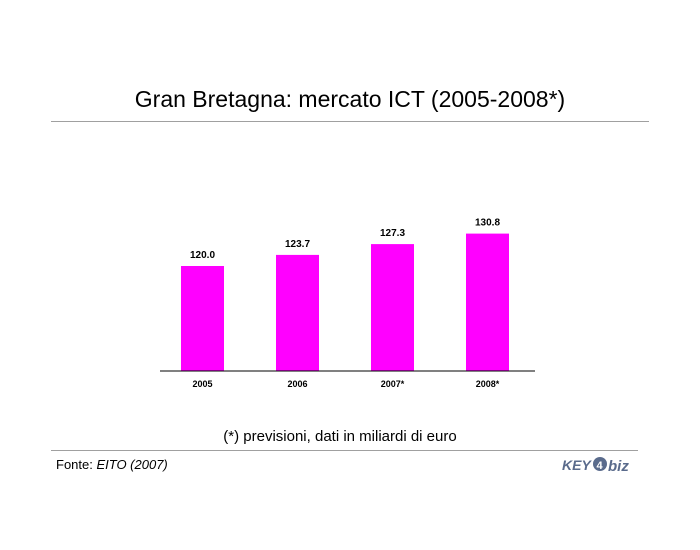 The width and height of the screenshot is (700, 550). Describe the element at coordinates (202, 318) in the screenshot. I see `bar-2005` at that location.